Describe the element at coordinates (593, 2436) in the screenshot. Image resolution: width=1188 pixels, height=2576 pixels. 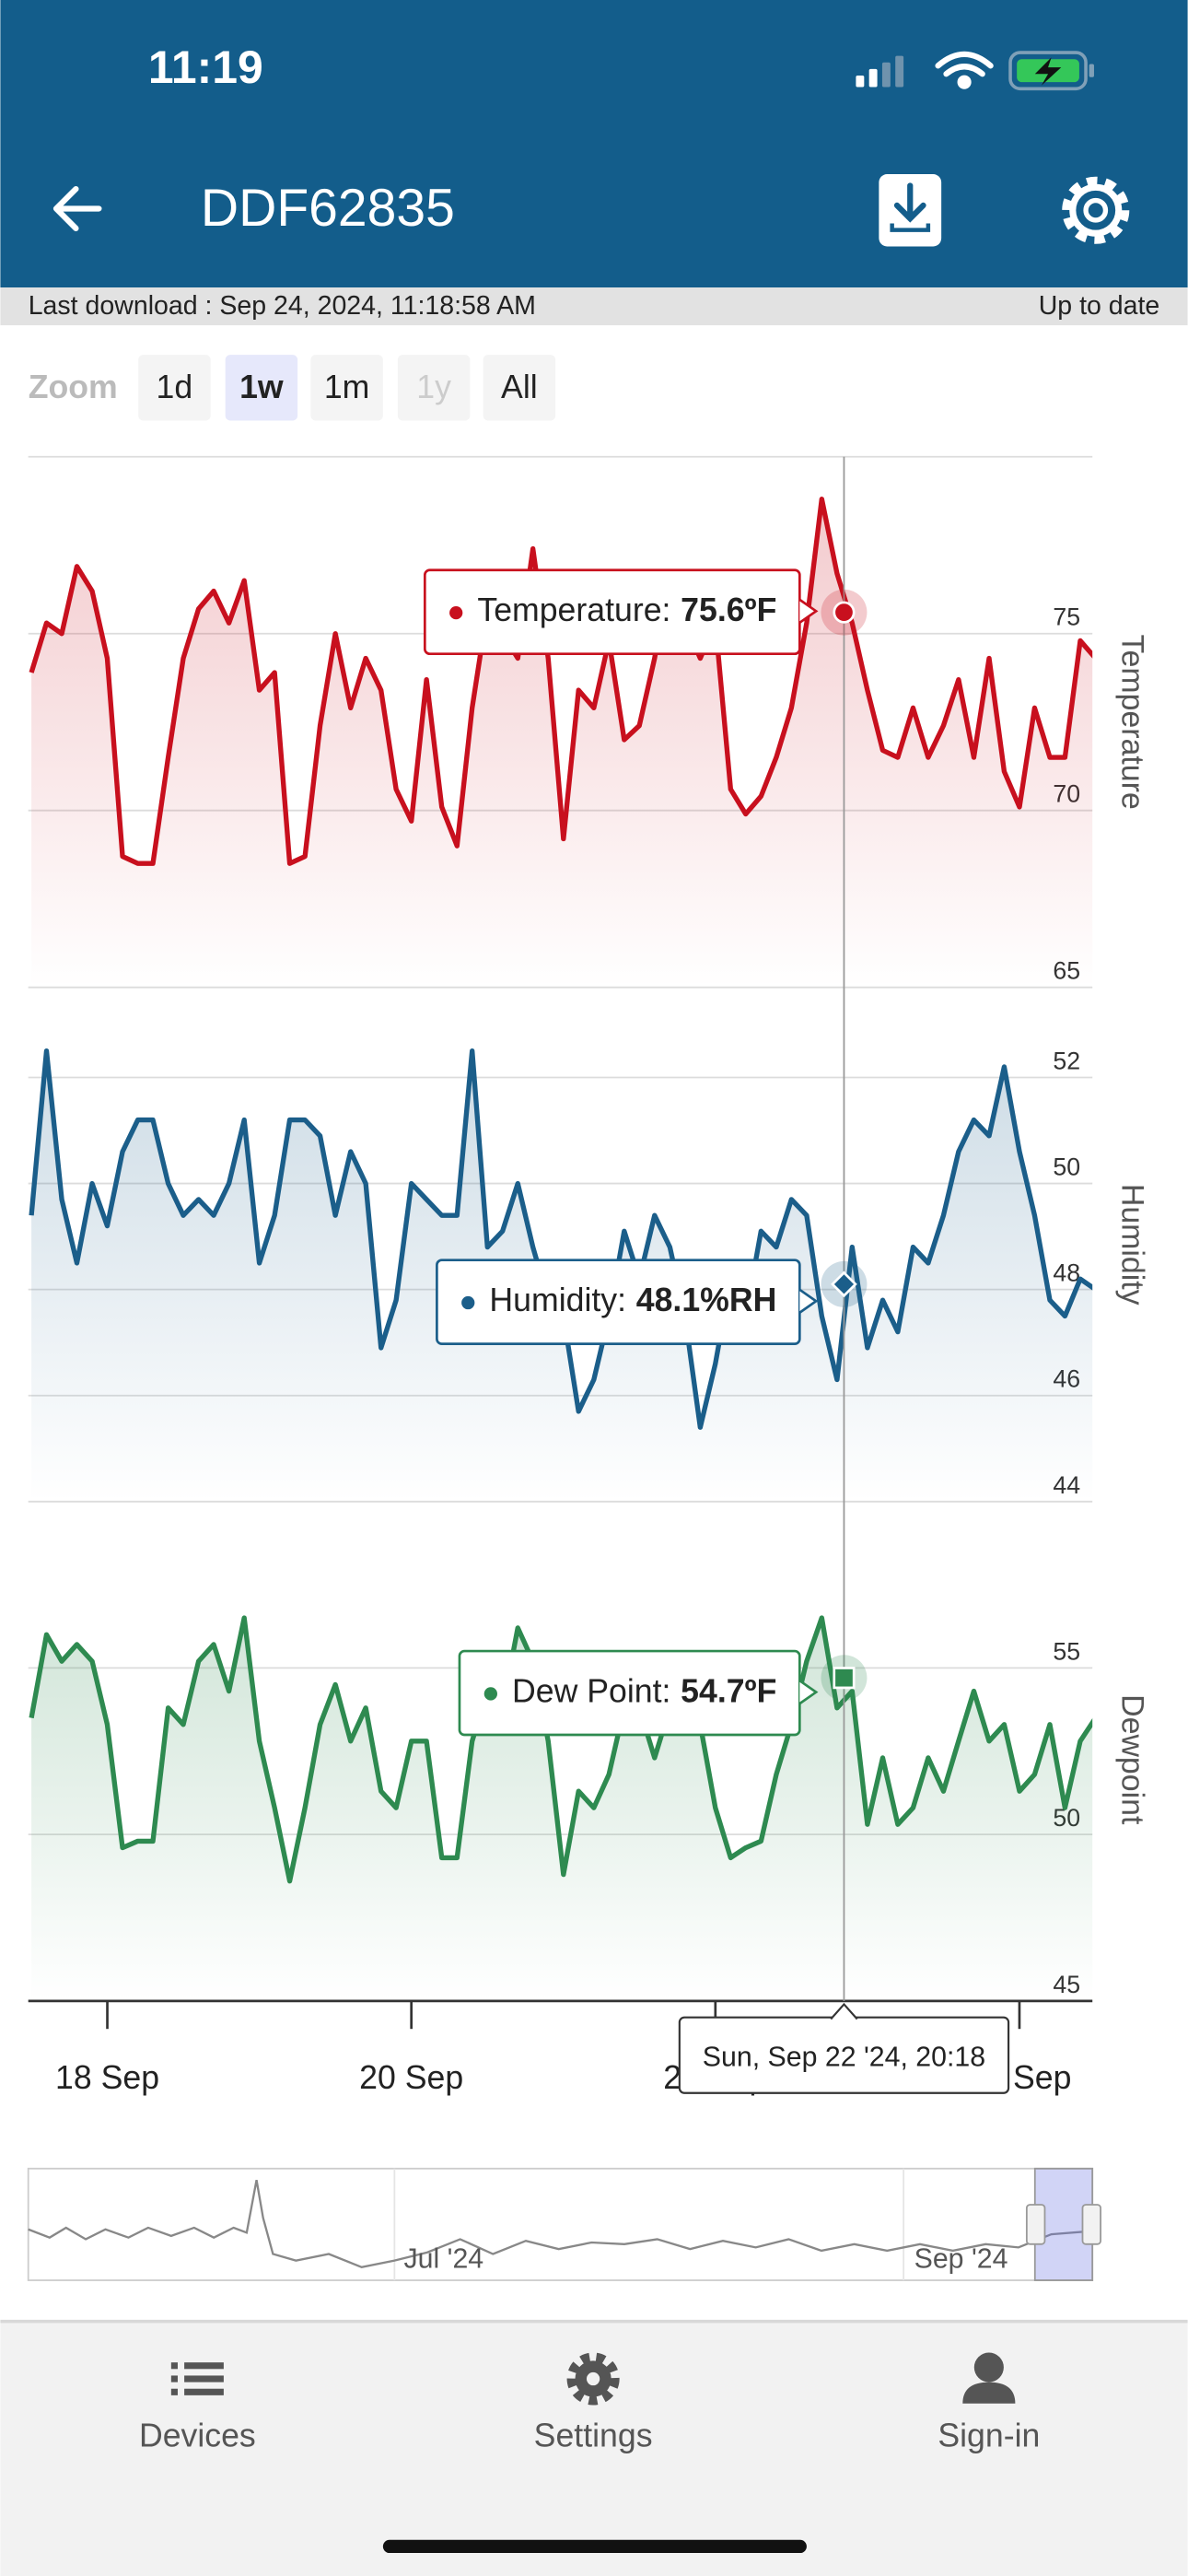
I see `tab-label: Settings` at that location.